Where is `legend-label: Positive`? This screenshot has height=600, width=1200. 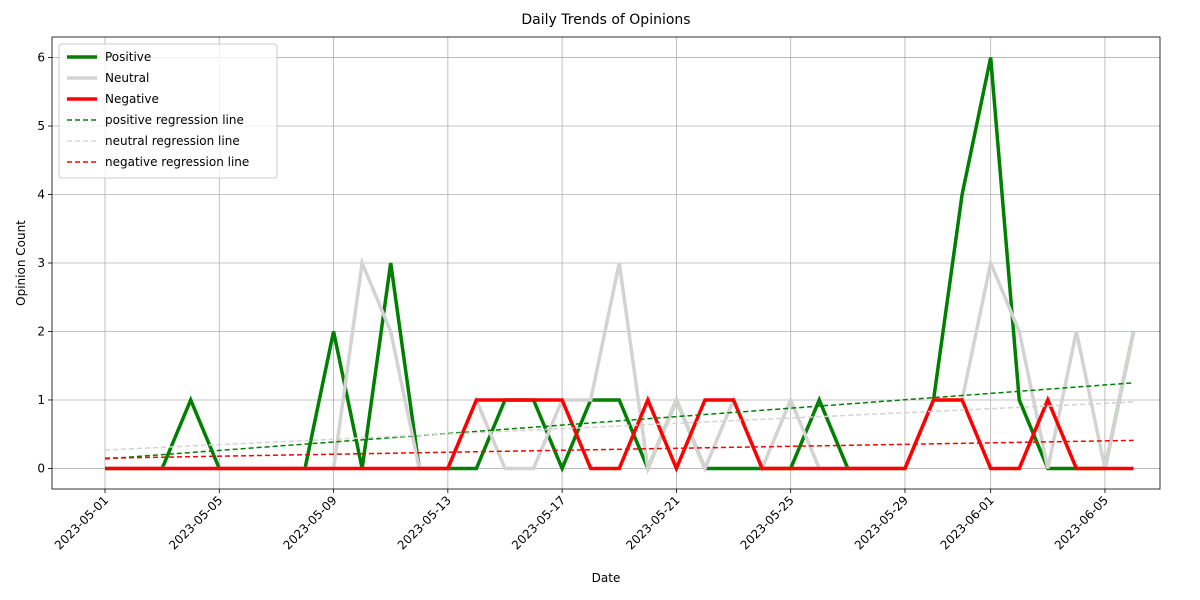 legend-label: Positive is located at coordinates (128, 57).